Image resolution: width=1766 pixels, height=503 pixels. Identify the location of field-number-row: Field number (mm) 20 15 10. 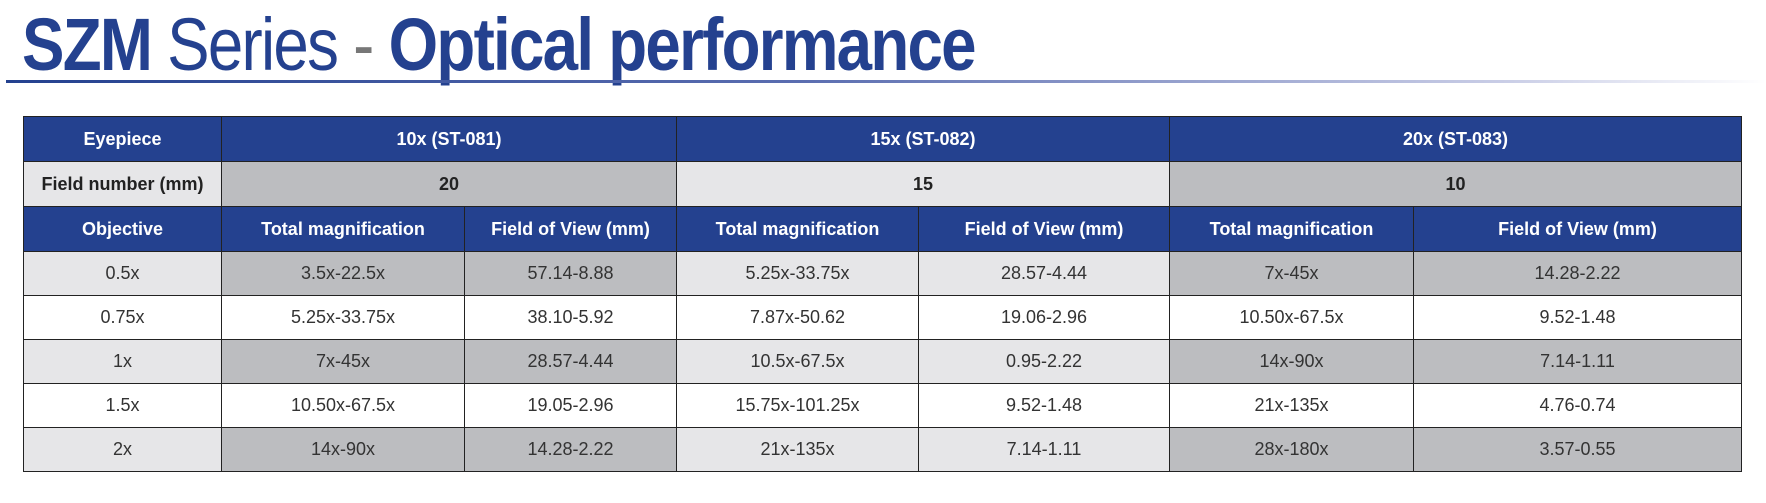
(882, 184).